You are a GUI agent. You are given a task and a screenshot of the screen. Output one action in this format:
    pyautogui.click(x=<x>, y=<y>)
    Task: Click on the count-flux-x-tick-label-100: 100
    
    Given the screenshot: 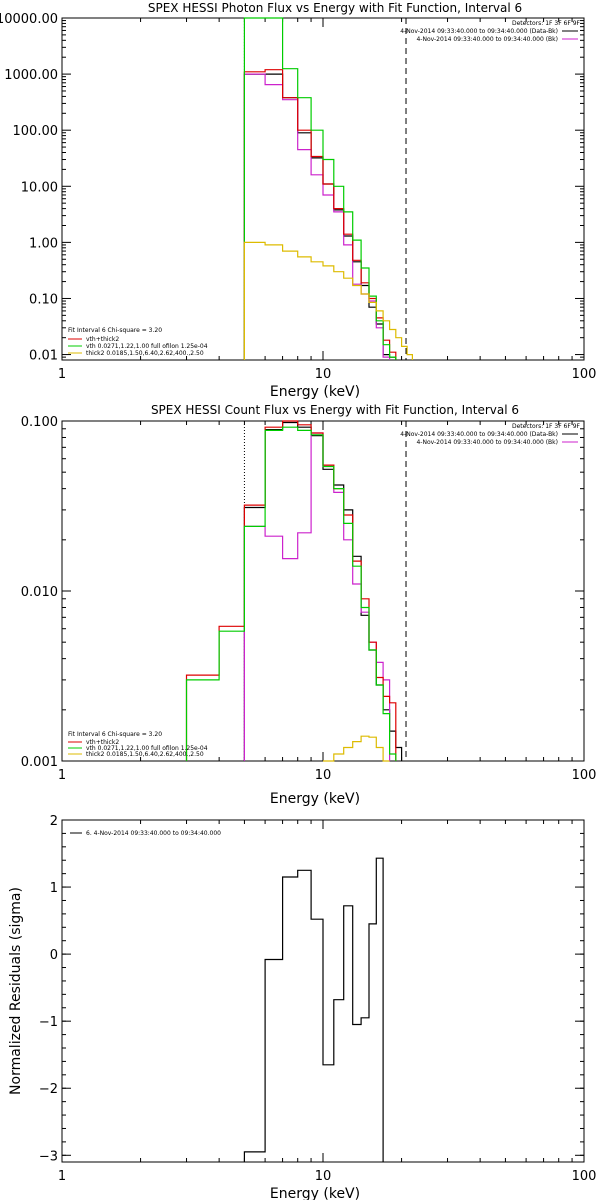 What is the action you would take?
    pyautogui.click(x=584, y=775)
    